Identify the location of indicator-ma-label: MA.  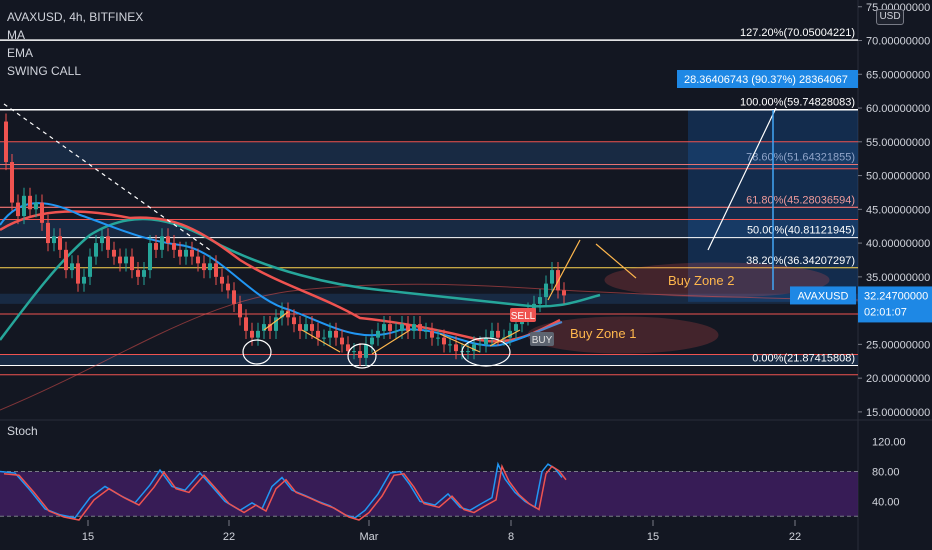
(16, 35).